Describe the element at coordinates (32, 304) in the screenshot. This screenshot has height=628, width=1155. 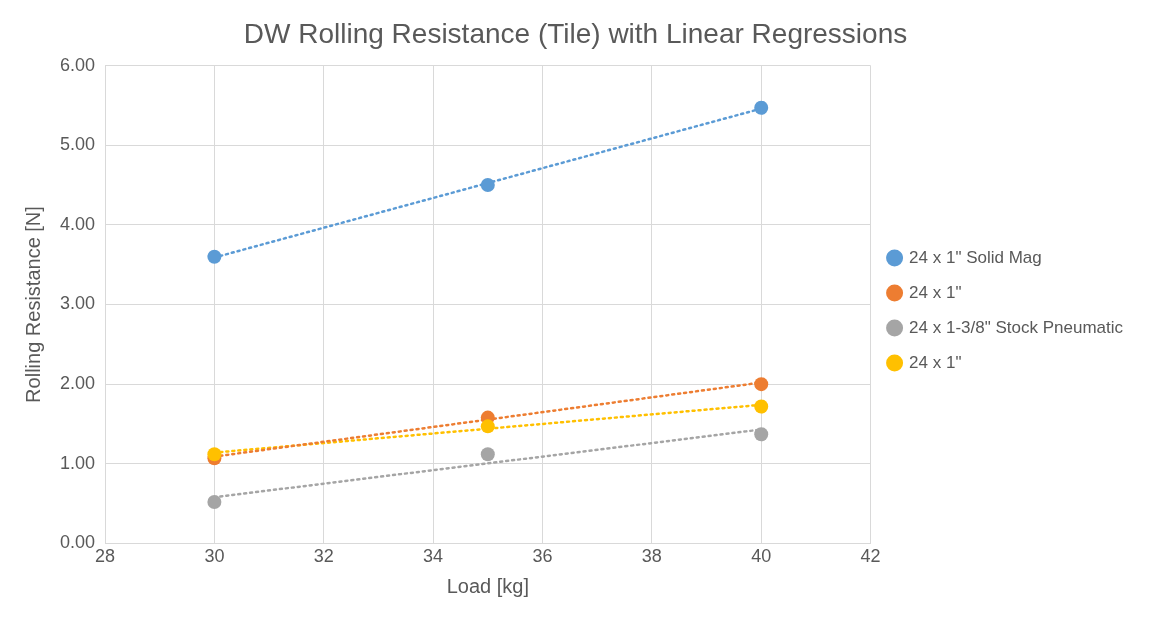
I see `y-axis-title: Rolling Resistance [N]` at that location.